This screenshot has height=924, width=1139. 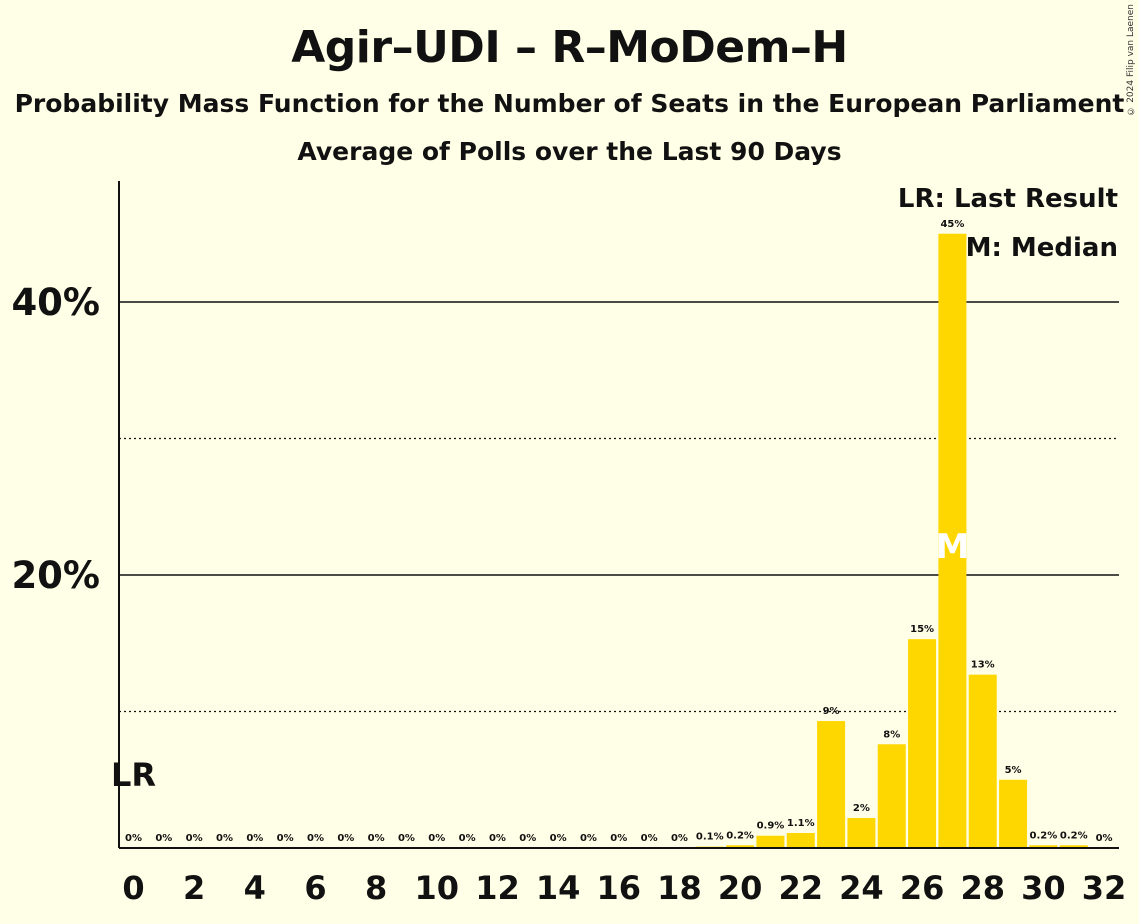 What do you see at coordinates (1007, 199) in the screenshot?
I see `legend-last-result: LR: Last Result` at bounding box center [1007, 199].